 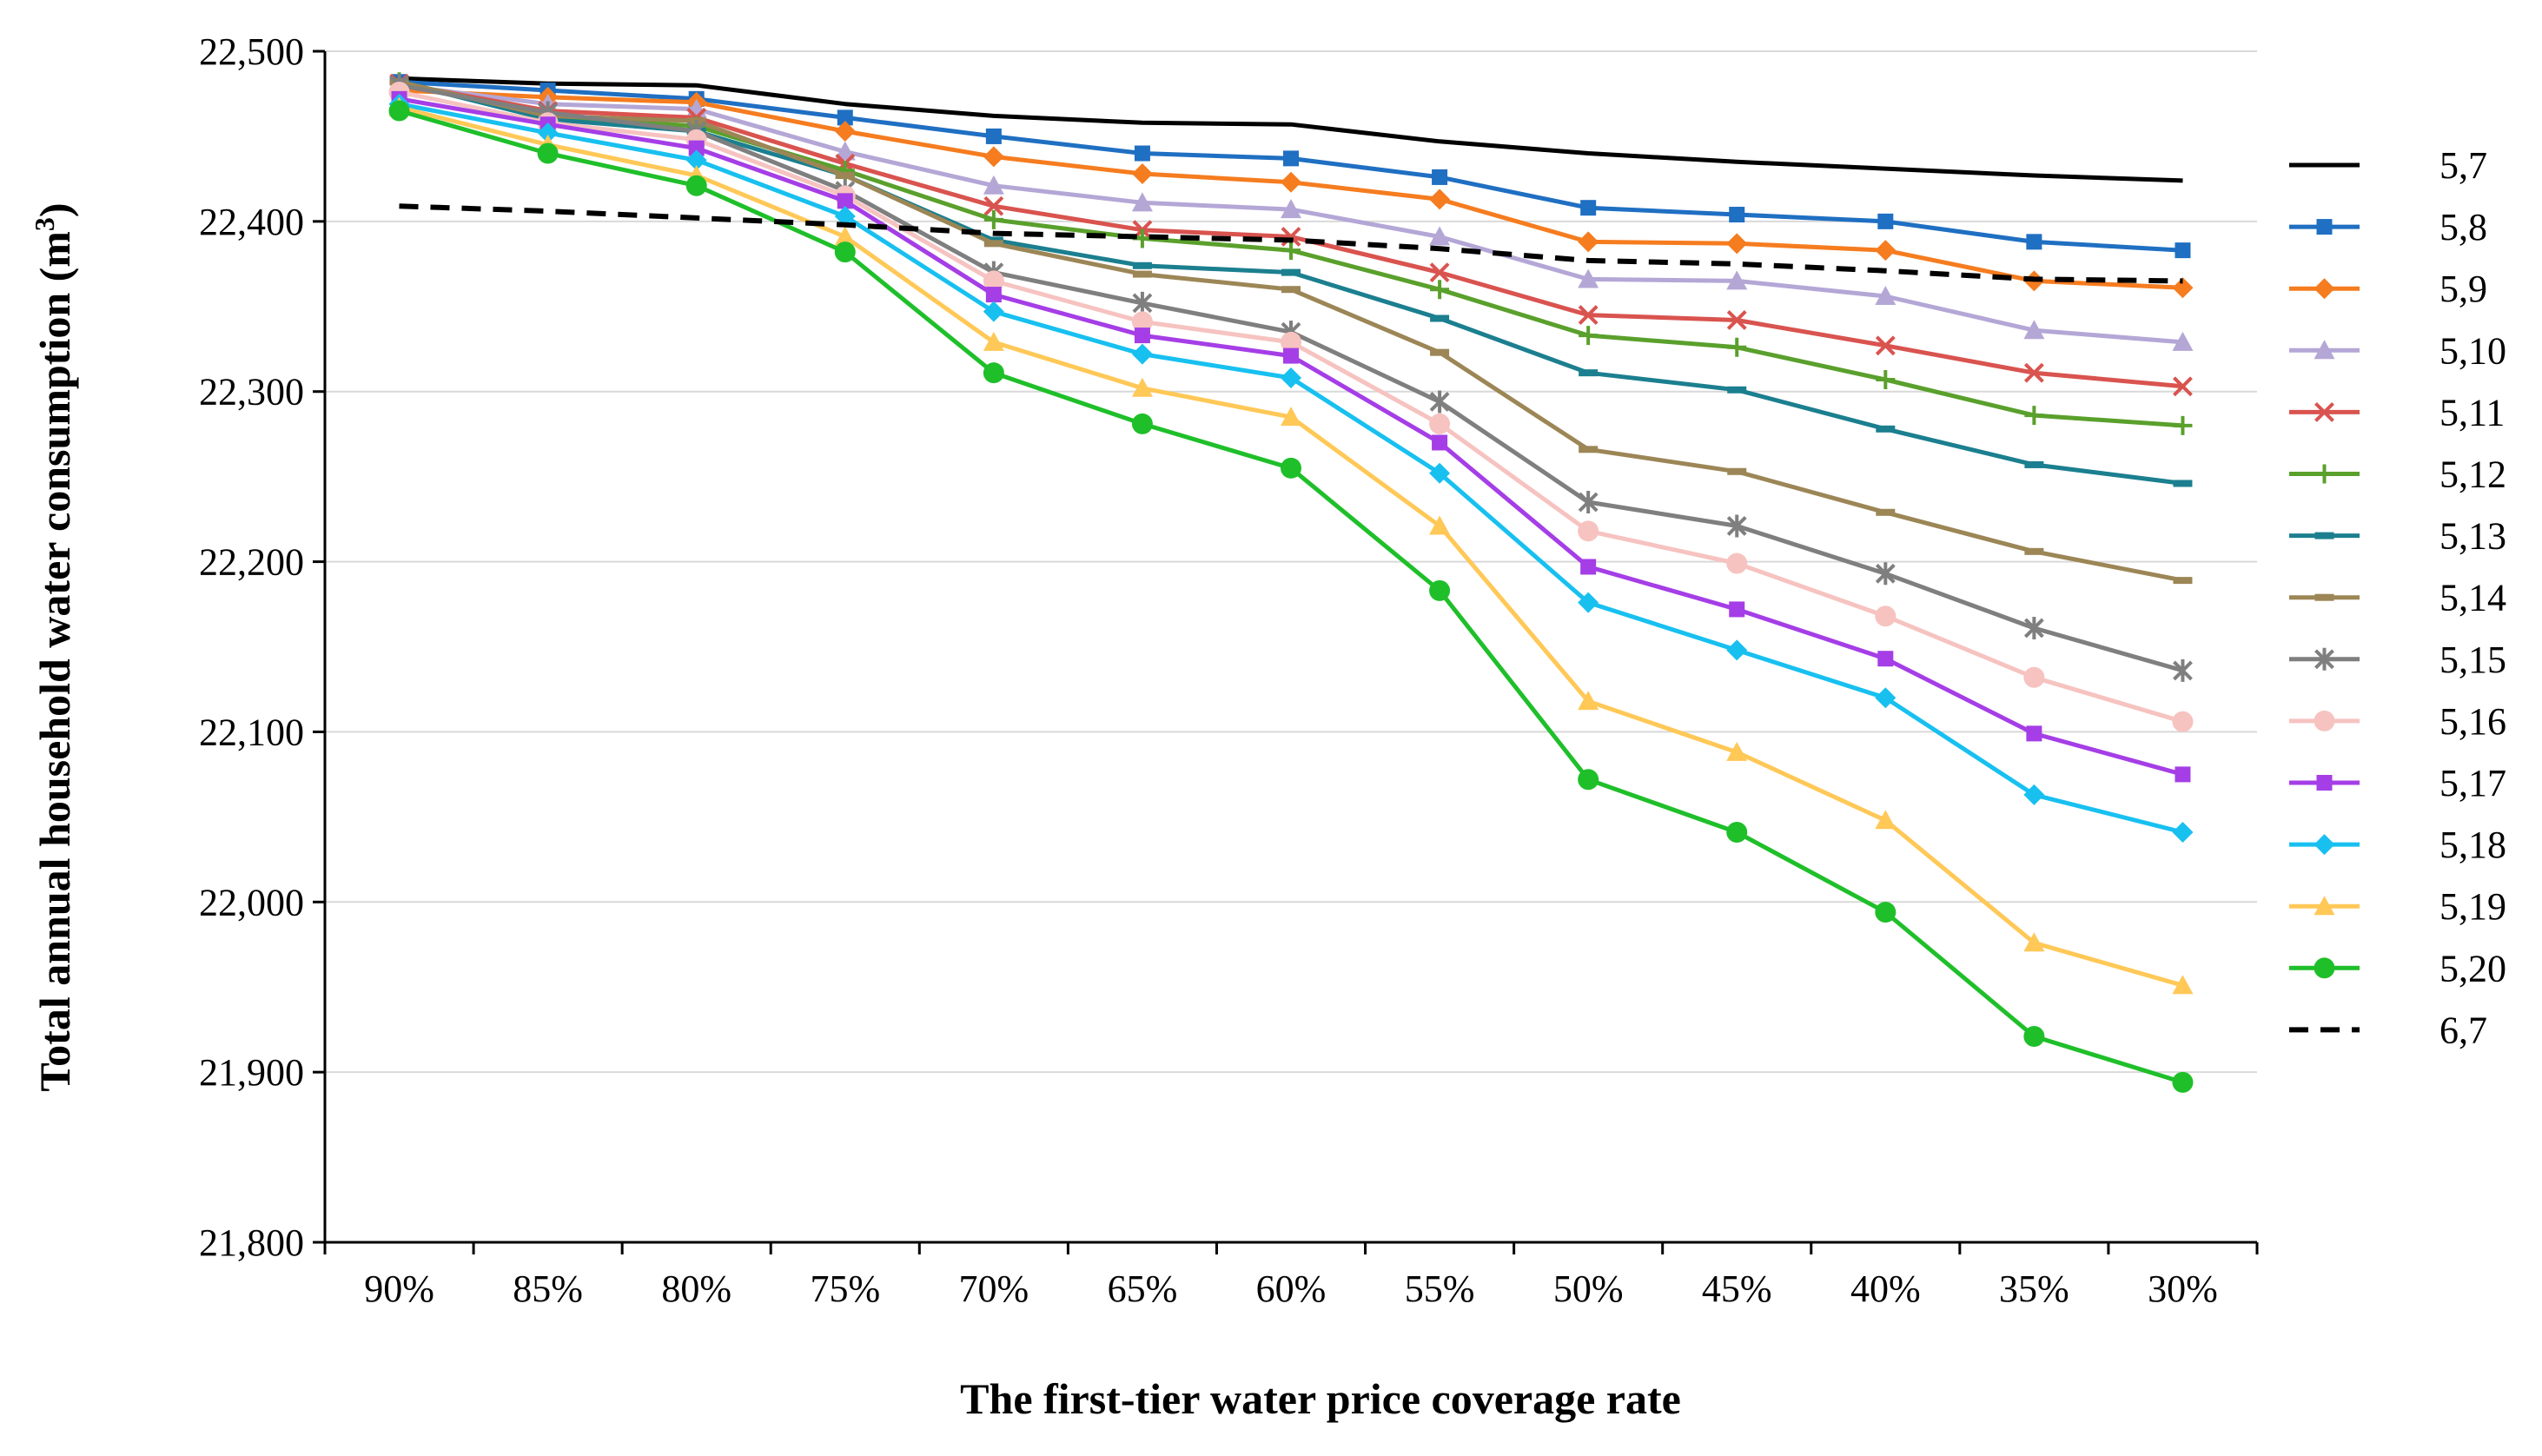 I want to click on legend-label: 5,20, so click(x=2472, y=968).